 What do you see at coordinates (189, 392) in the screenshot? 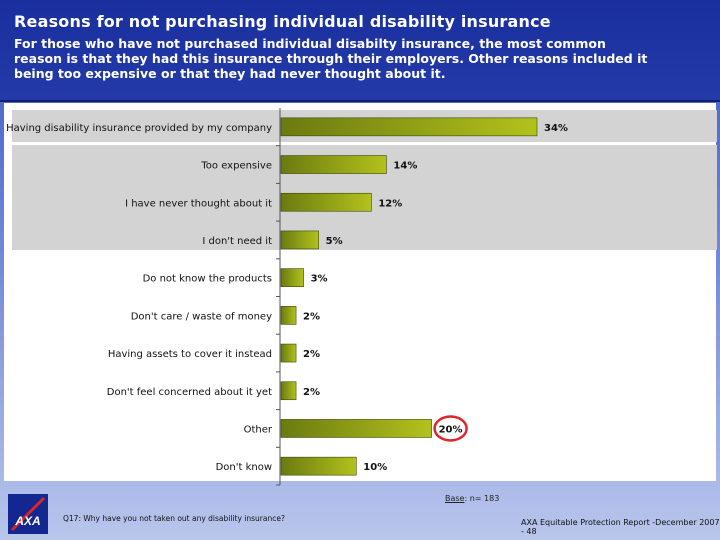
I see `category-label: Don't feel concerned about it yet` at bounding box center [189, 392].